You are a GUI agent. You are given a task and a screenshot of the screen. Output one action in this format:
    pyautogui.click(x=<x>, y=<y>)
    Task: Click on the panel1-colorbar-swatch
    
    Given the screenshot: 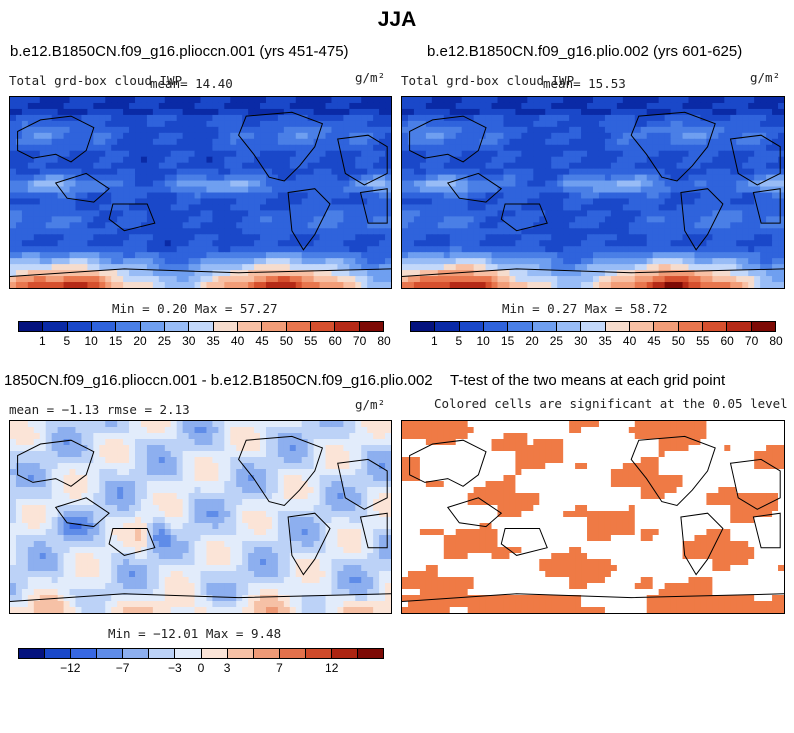 What is the action you would take?
    pyautogui.click(x=104, y=326)
    